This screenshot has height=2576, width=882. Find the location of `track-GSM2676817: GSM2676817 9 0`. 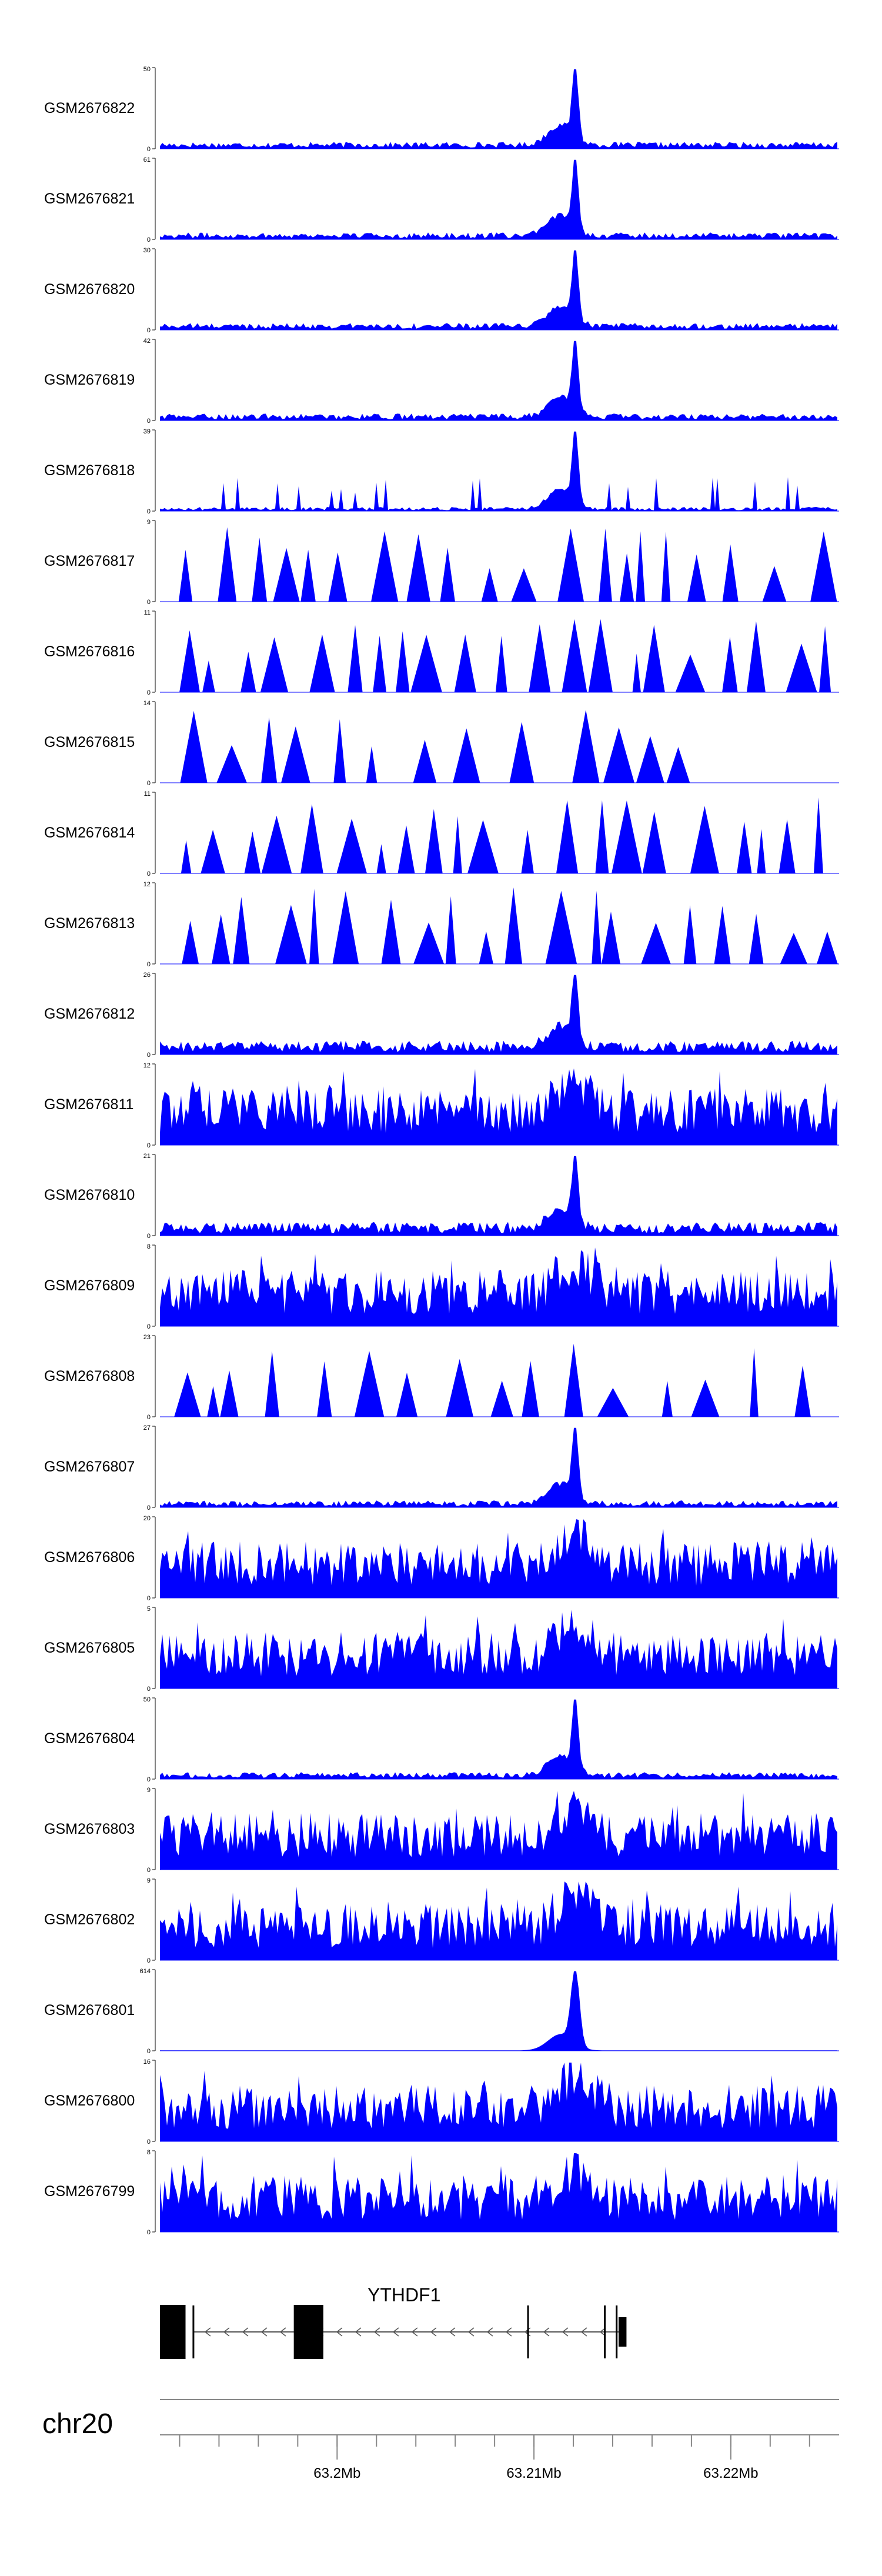

track-GSM2676817: GSM2676817 9 0 is located at coordinates (451, 562).